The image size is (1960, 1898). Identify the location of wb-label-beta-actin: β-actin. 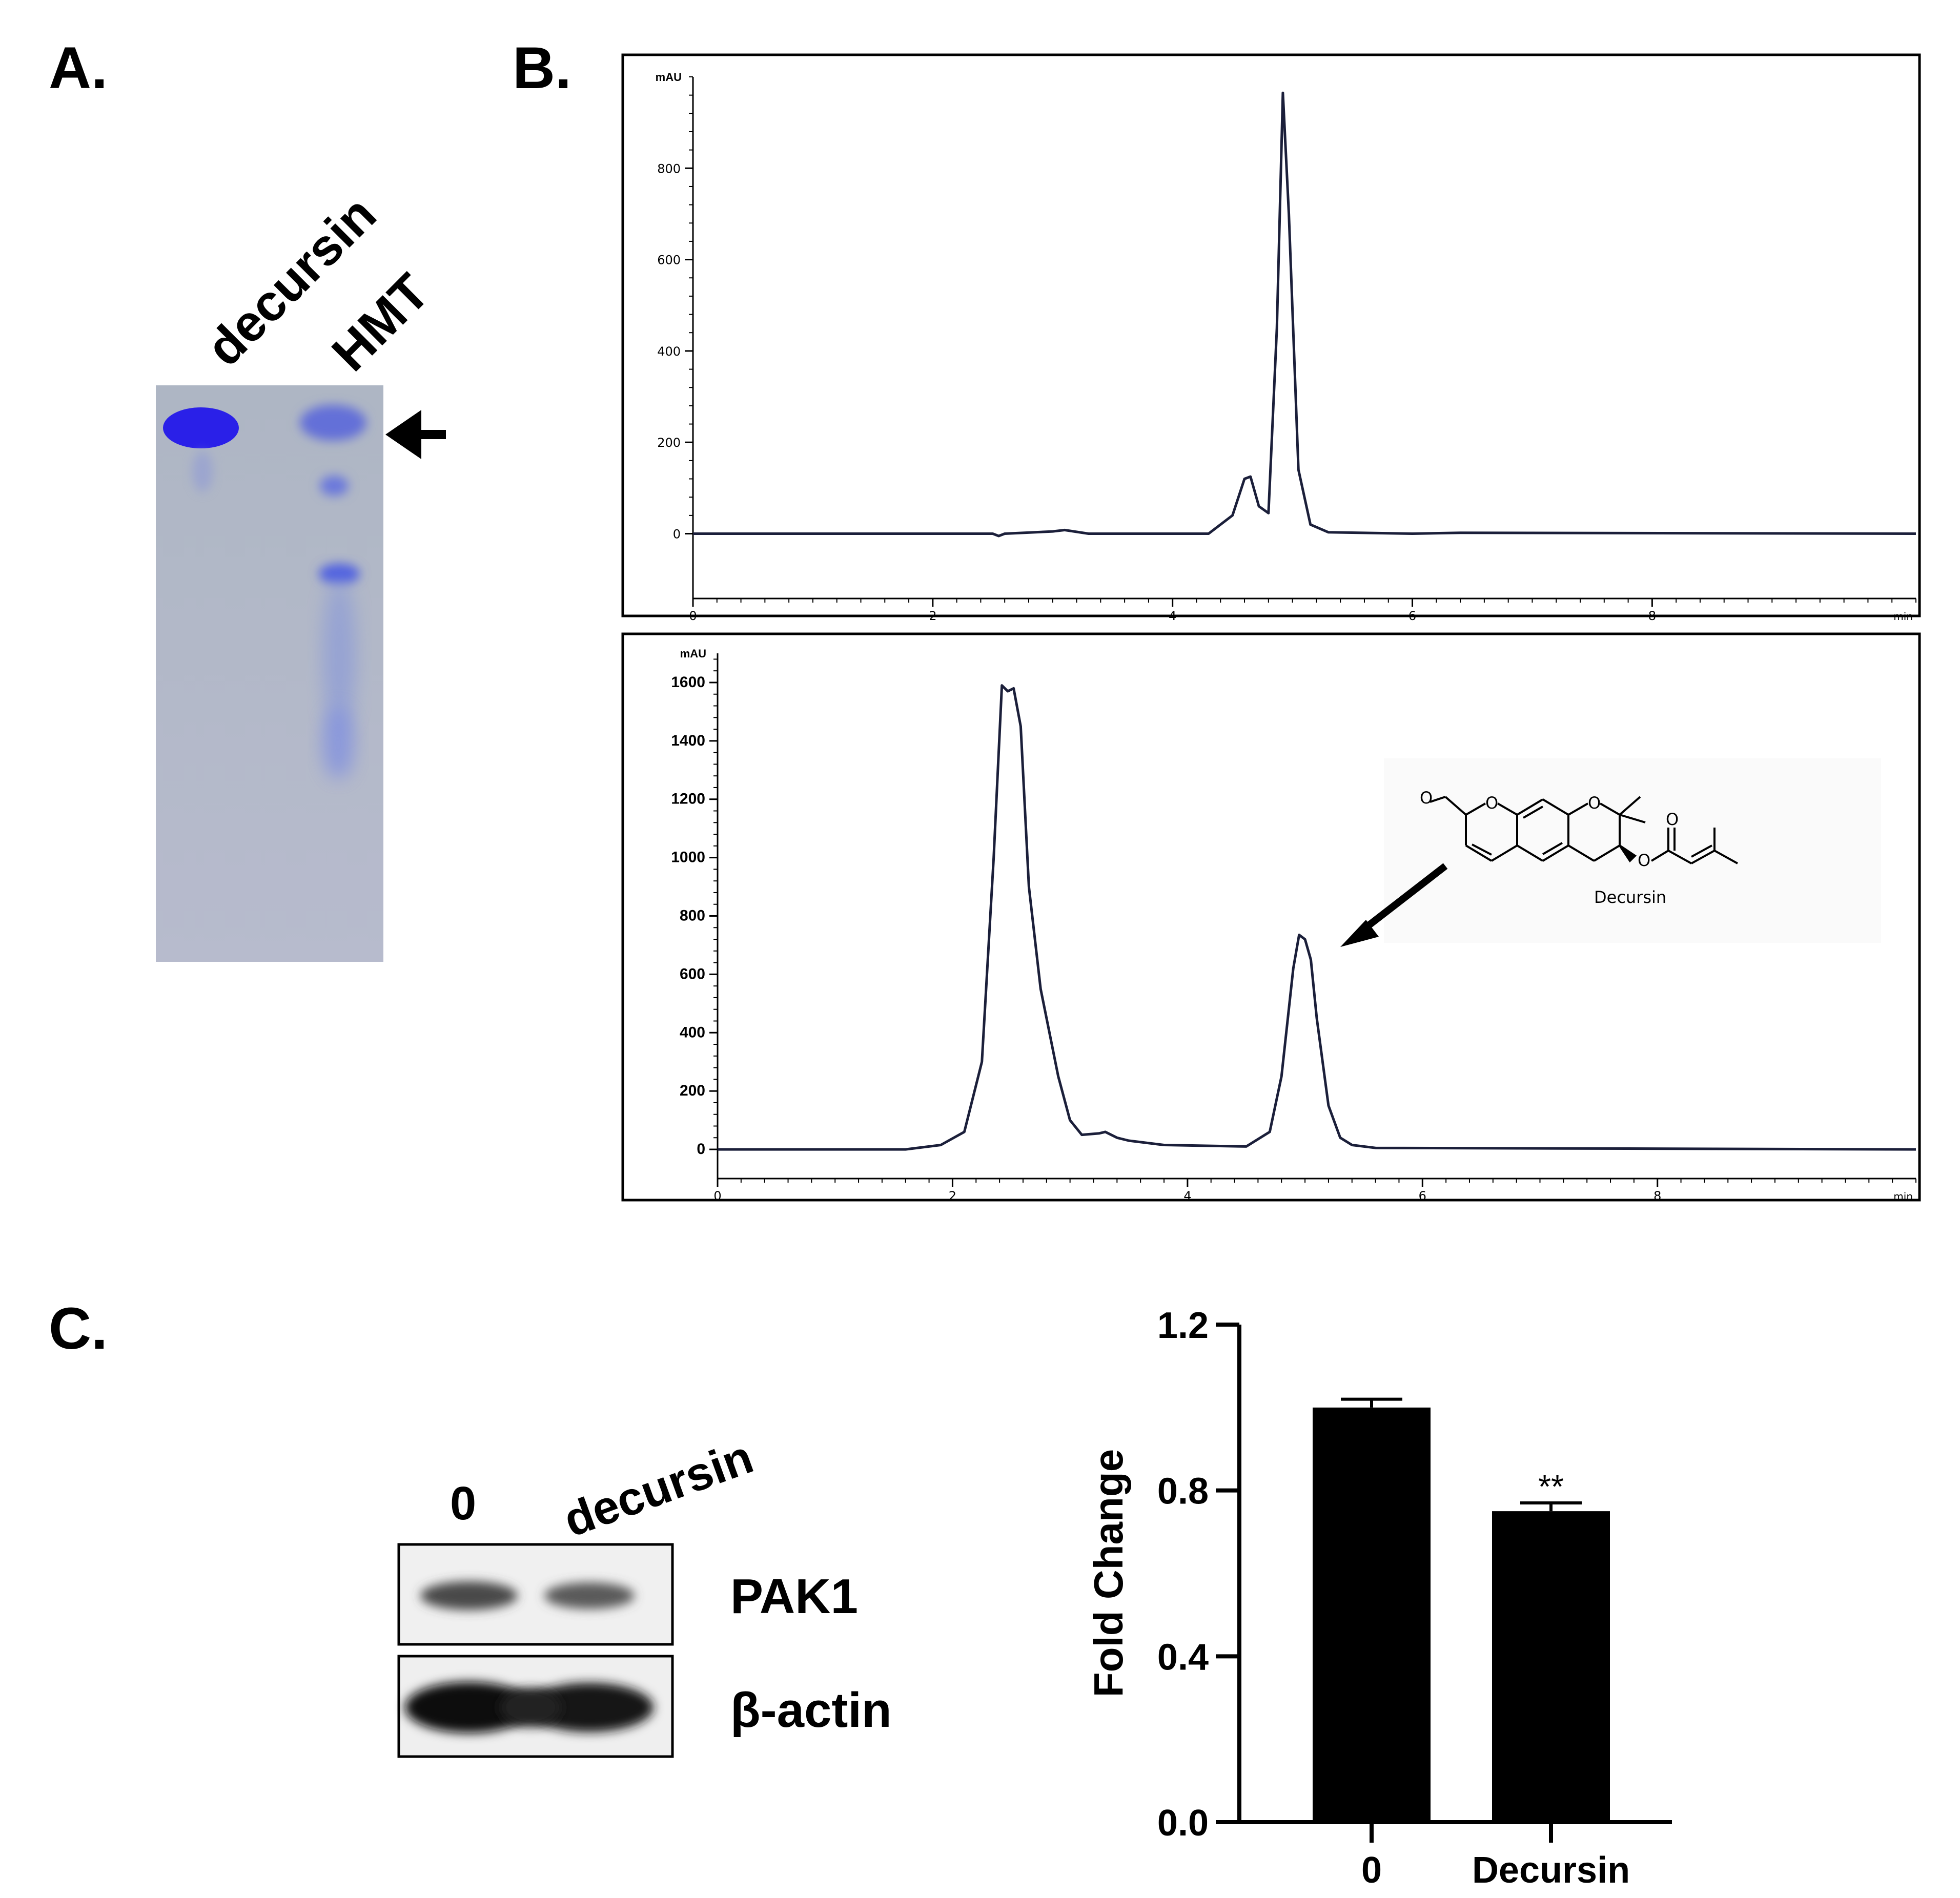
(811, 1711).